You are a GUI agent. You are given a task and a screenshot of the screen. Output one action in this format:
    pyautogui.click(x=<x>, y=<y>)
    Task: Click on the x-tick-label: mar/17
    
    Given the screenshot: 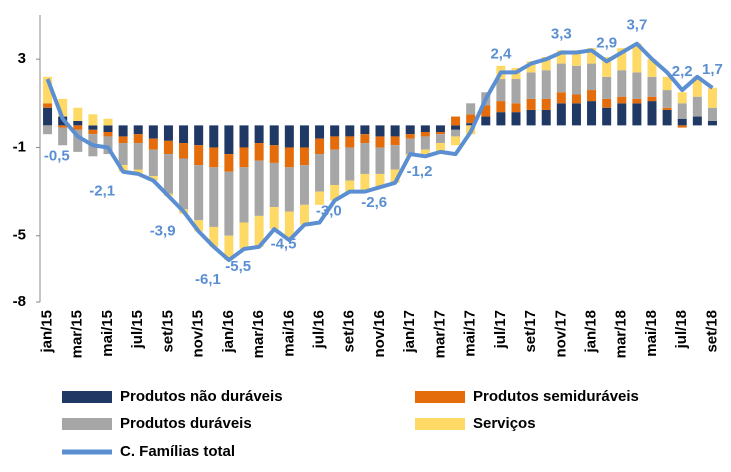 What is the action you would take?
    pyautogui.click(x=439, y=334)
    